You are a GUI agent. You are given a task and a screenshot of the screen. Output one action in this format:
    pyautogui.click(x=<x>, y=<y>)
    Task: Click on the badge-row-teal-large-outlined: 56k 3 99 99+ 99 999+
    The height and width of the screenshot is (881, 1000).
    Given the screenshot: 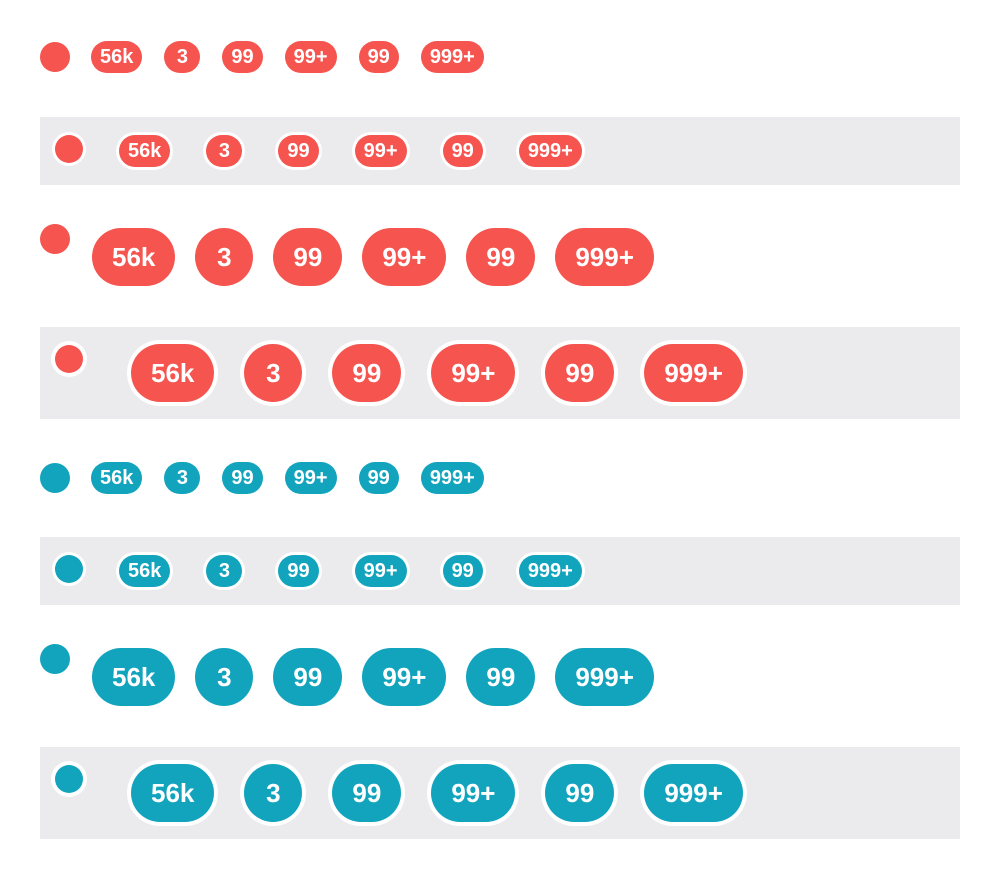 What is the action you would take?
    pyautogui.click(x=500, y=793)
    